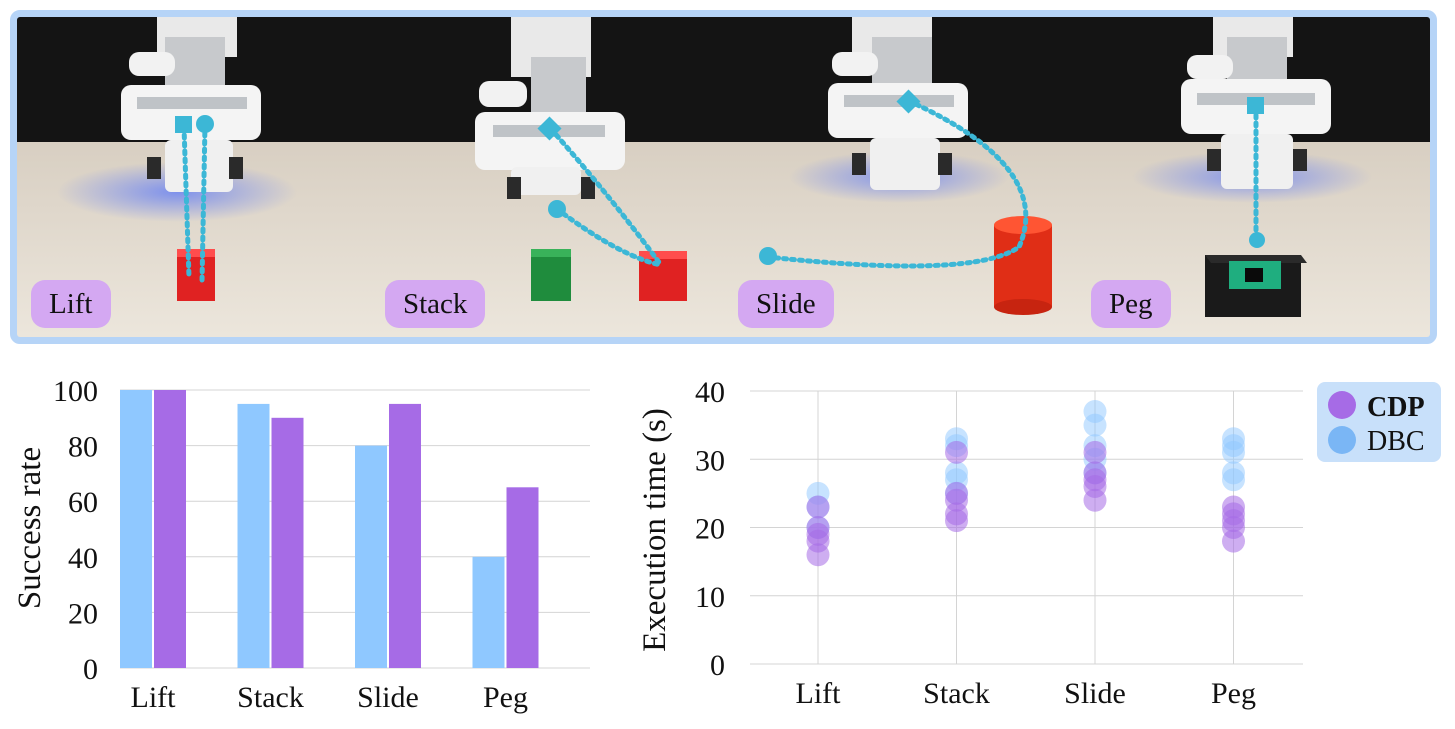  I want to click on scatter-chart-legend: CDP DBC, so click(1379, 422).